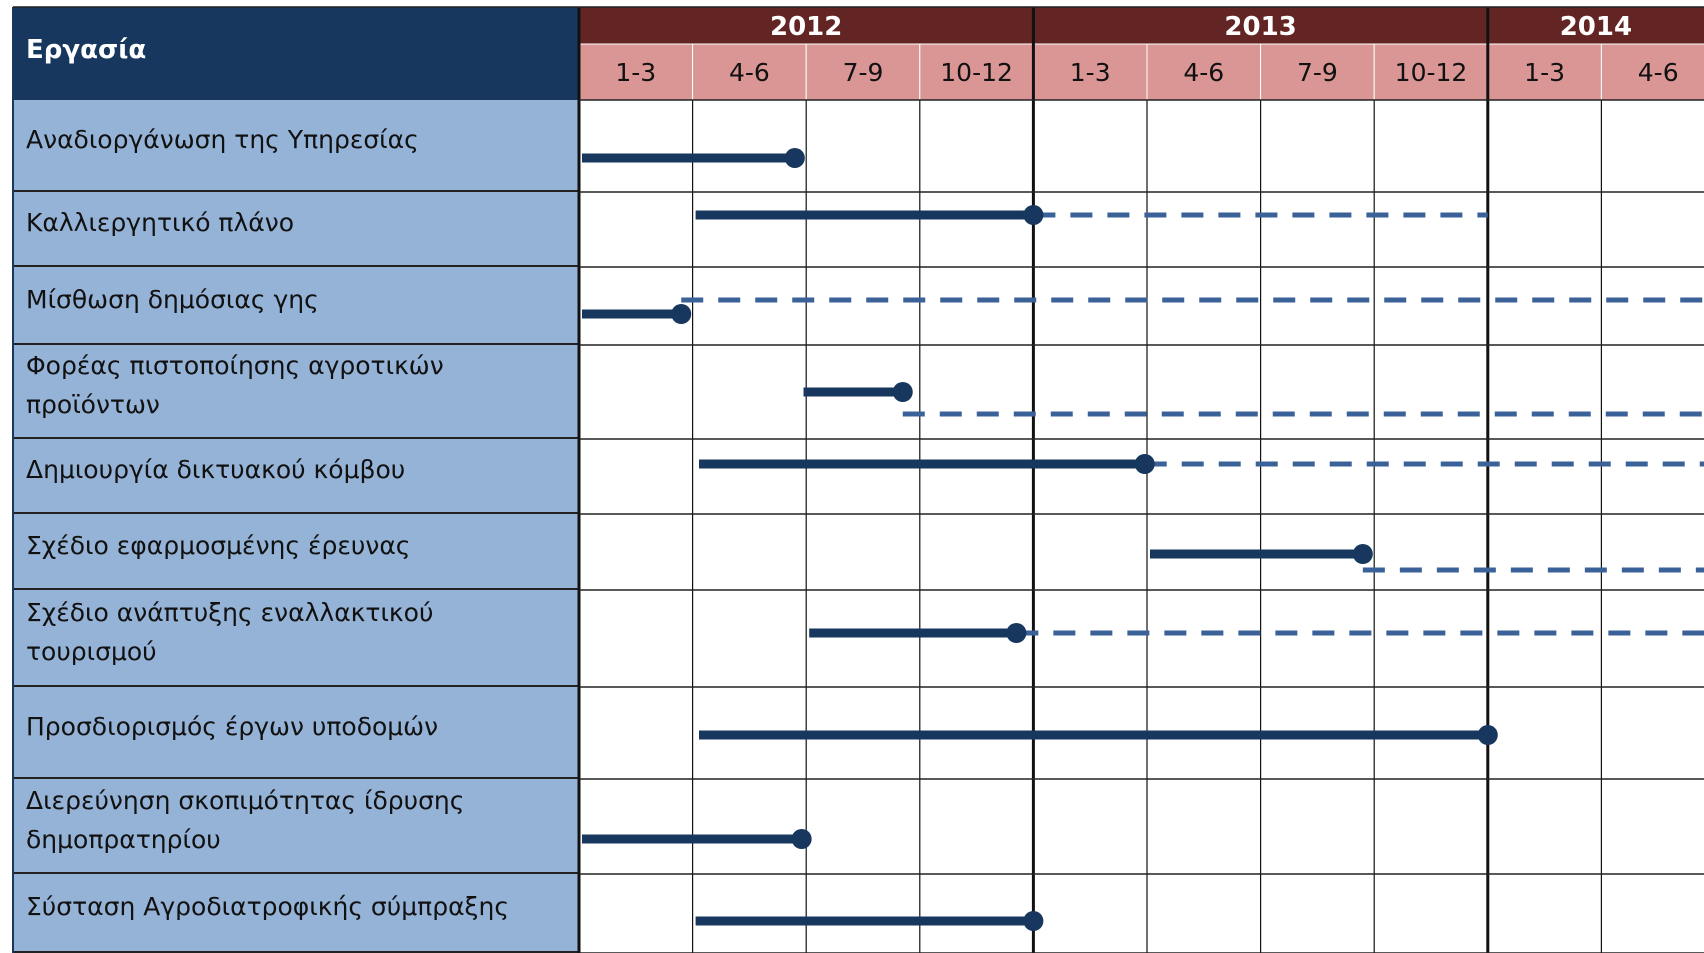 This screenshot has height=953, width=1704. I want to click on task-label: Αναδιοργάνωση της Υπηρεσίας, so click(296, 146).